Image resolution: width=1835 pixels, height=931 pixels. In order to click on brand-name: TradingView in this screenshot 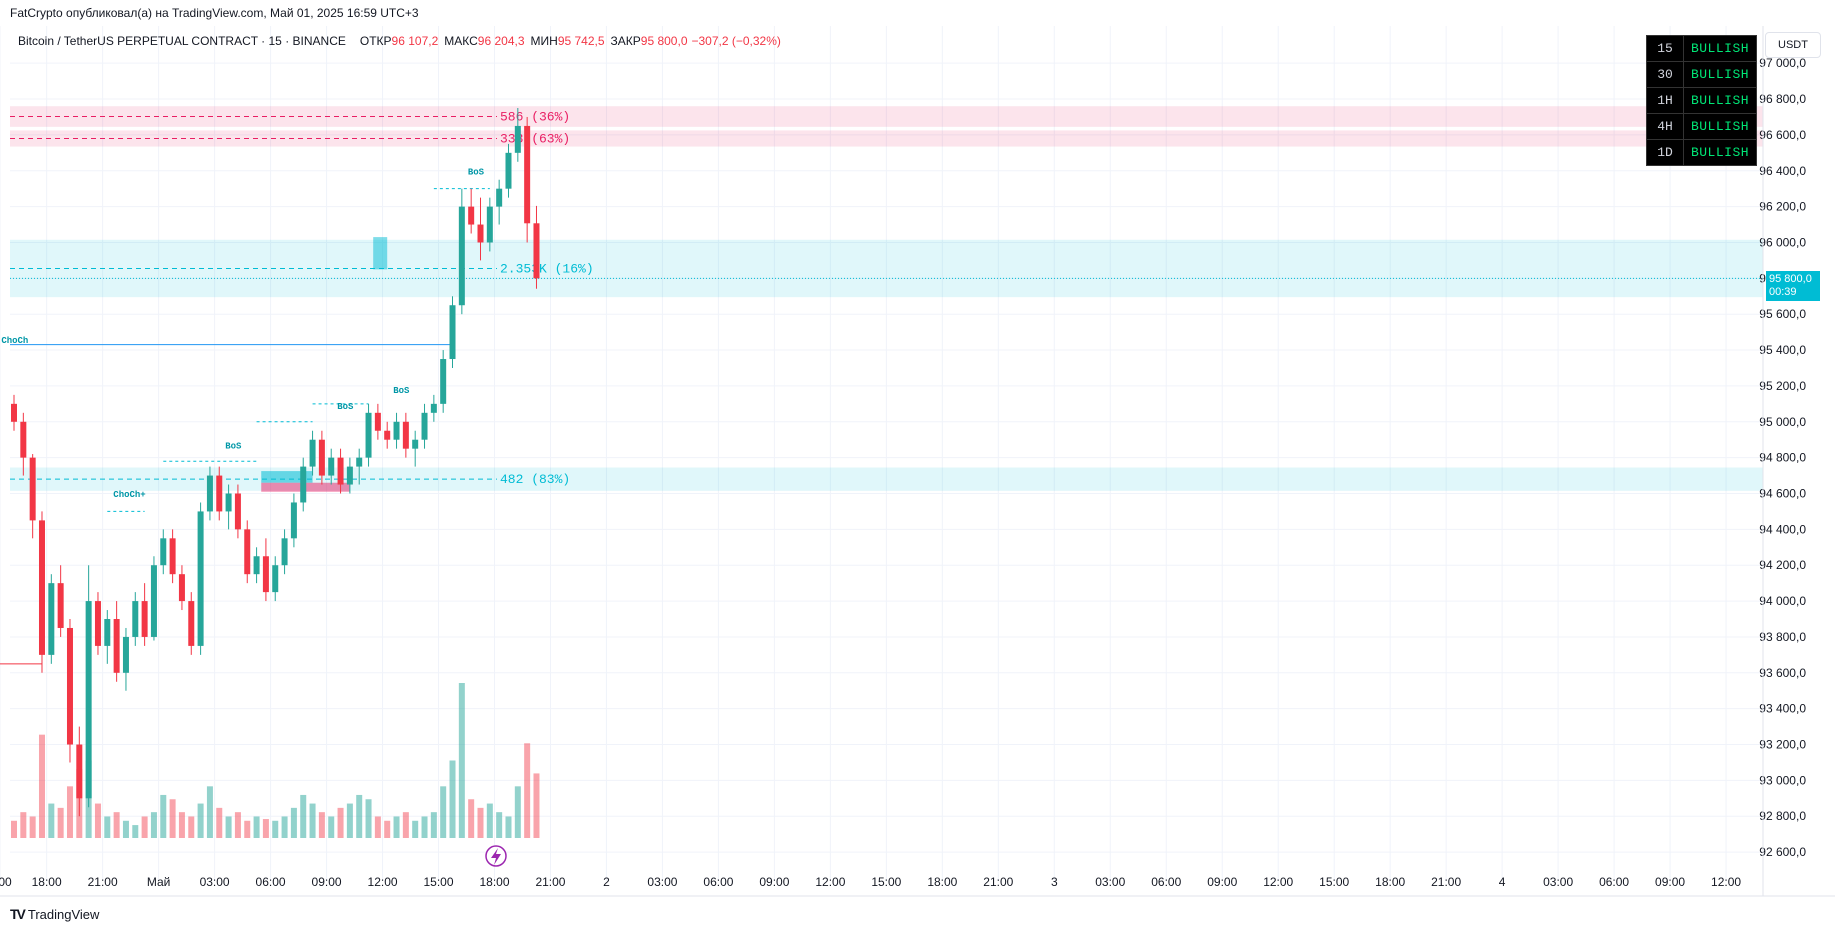, I will do `click(63, 914)`.